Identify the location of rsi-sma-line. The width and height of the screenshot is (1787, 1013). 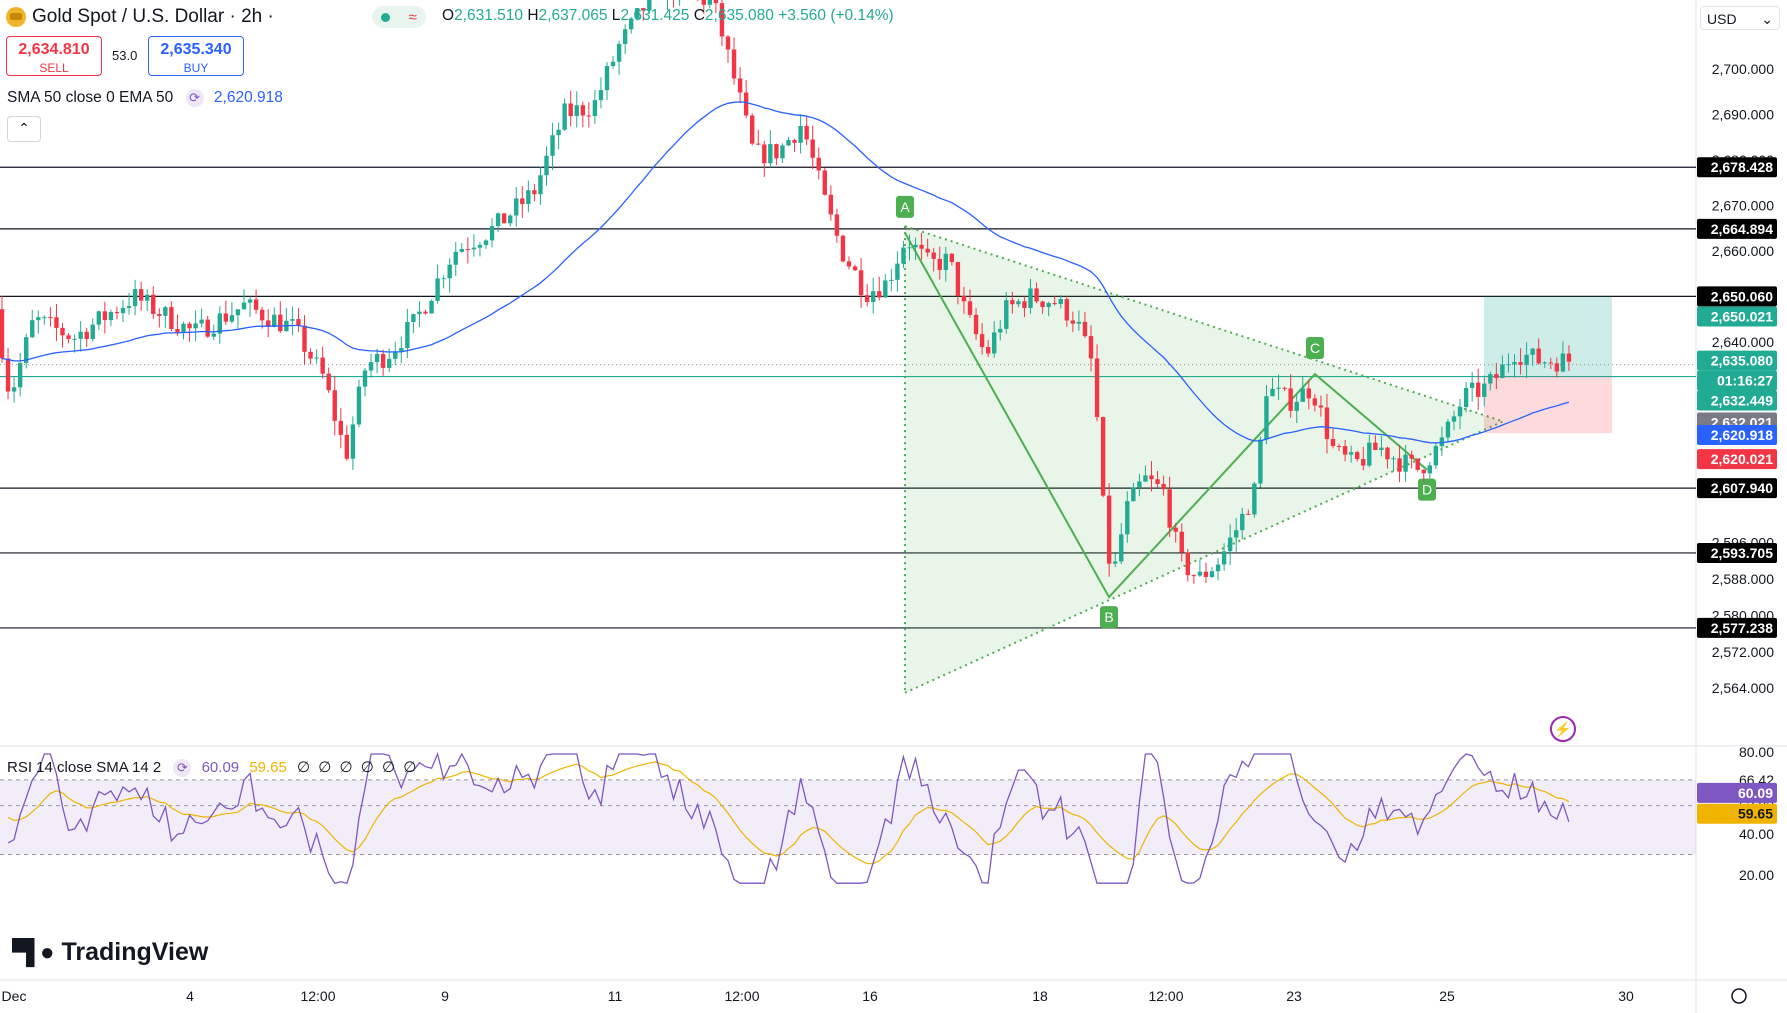
(788, 813).